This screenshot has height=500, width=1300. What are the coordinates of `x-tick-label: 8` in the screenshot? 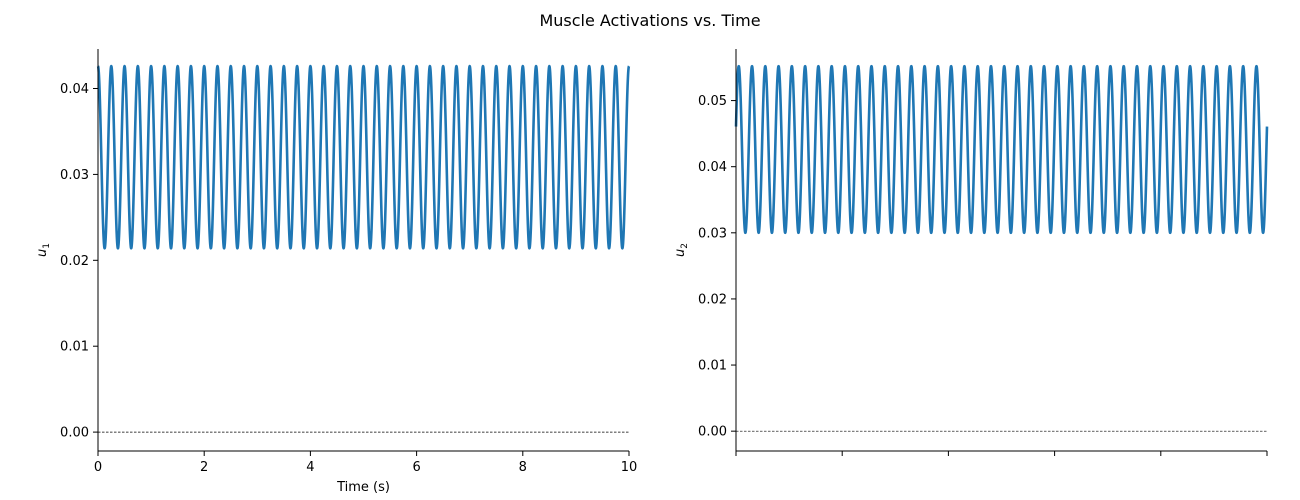 It's located at (523, 467).